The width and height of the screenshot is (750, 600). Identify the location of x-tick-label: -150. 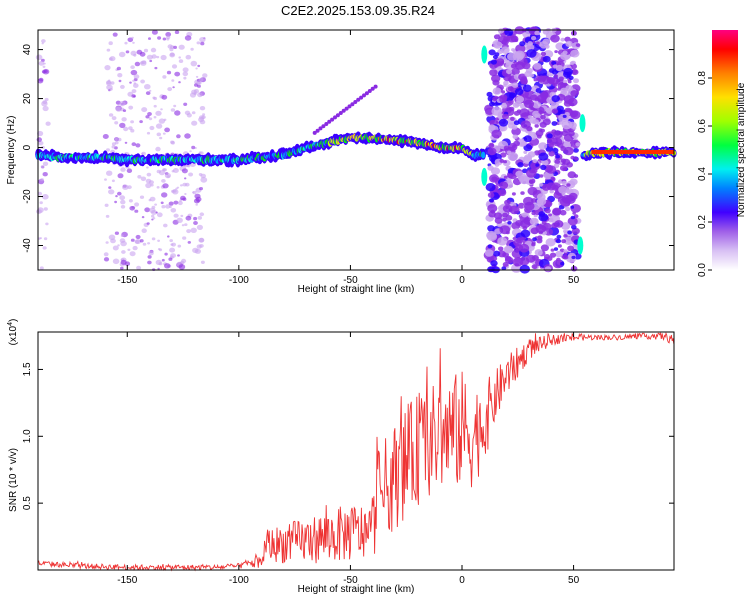
(127, 280).